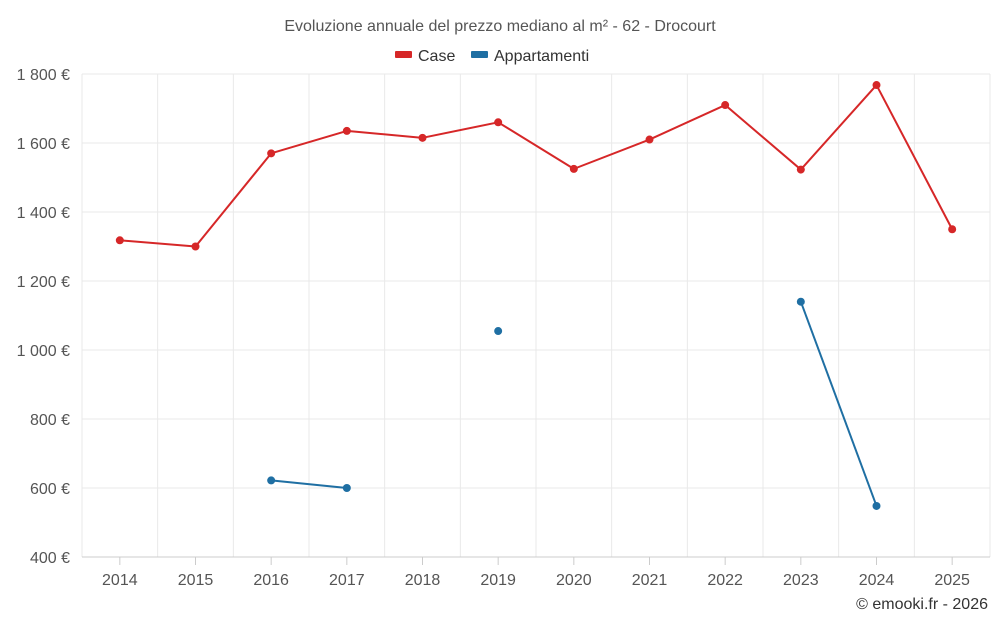 The width and height of the screenshot is (1000, 625). Describe the element at coordinates (347, 580) in the screenshot. I see `x-tick-label: 2017` at that location.